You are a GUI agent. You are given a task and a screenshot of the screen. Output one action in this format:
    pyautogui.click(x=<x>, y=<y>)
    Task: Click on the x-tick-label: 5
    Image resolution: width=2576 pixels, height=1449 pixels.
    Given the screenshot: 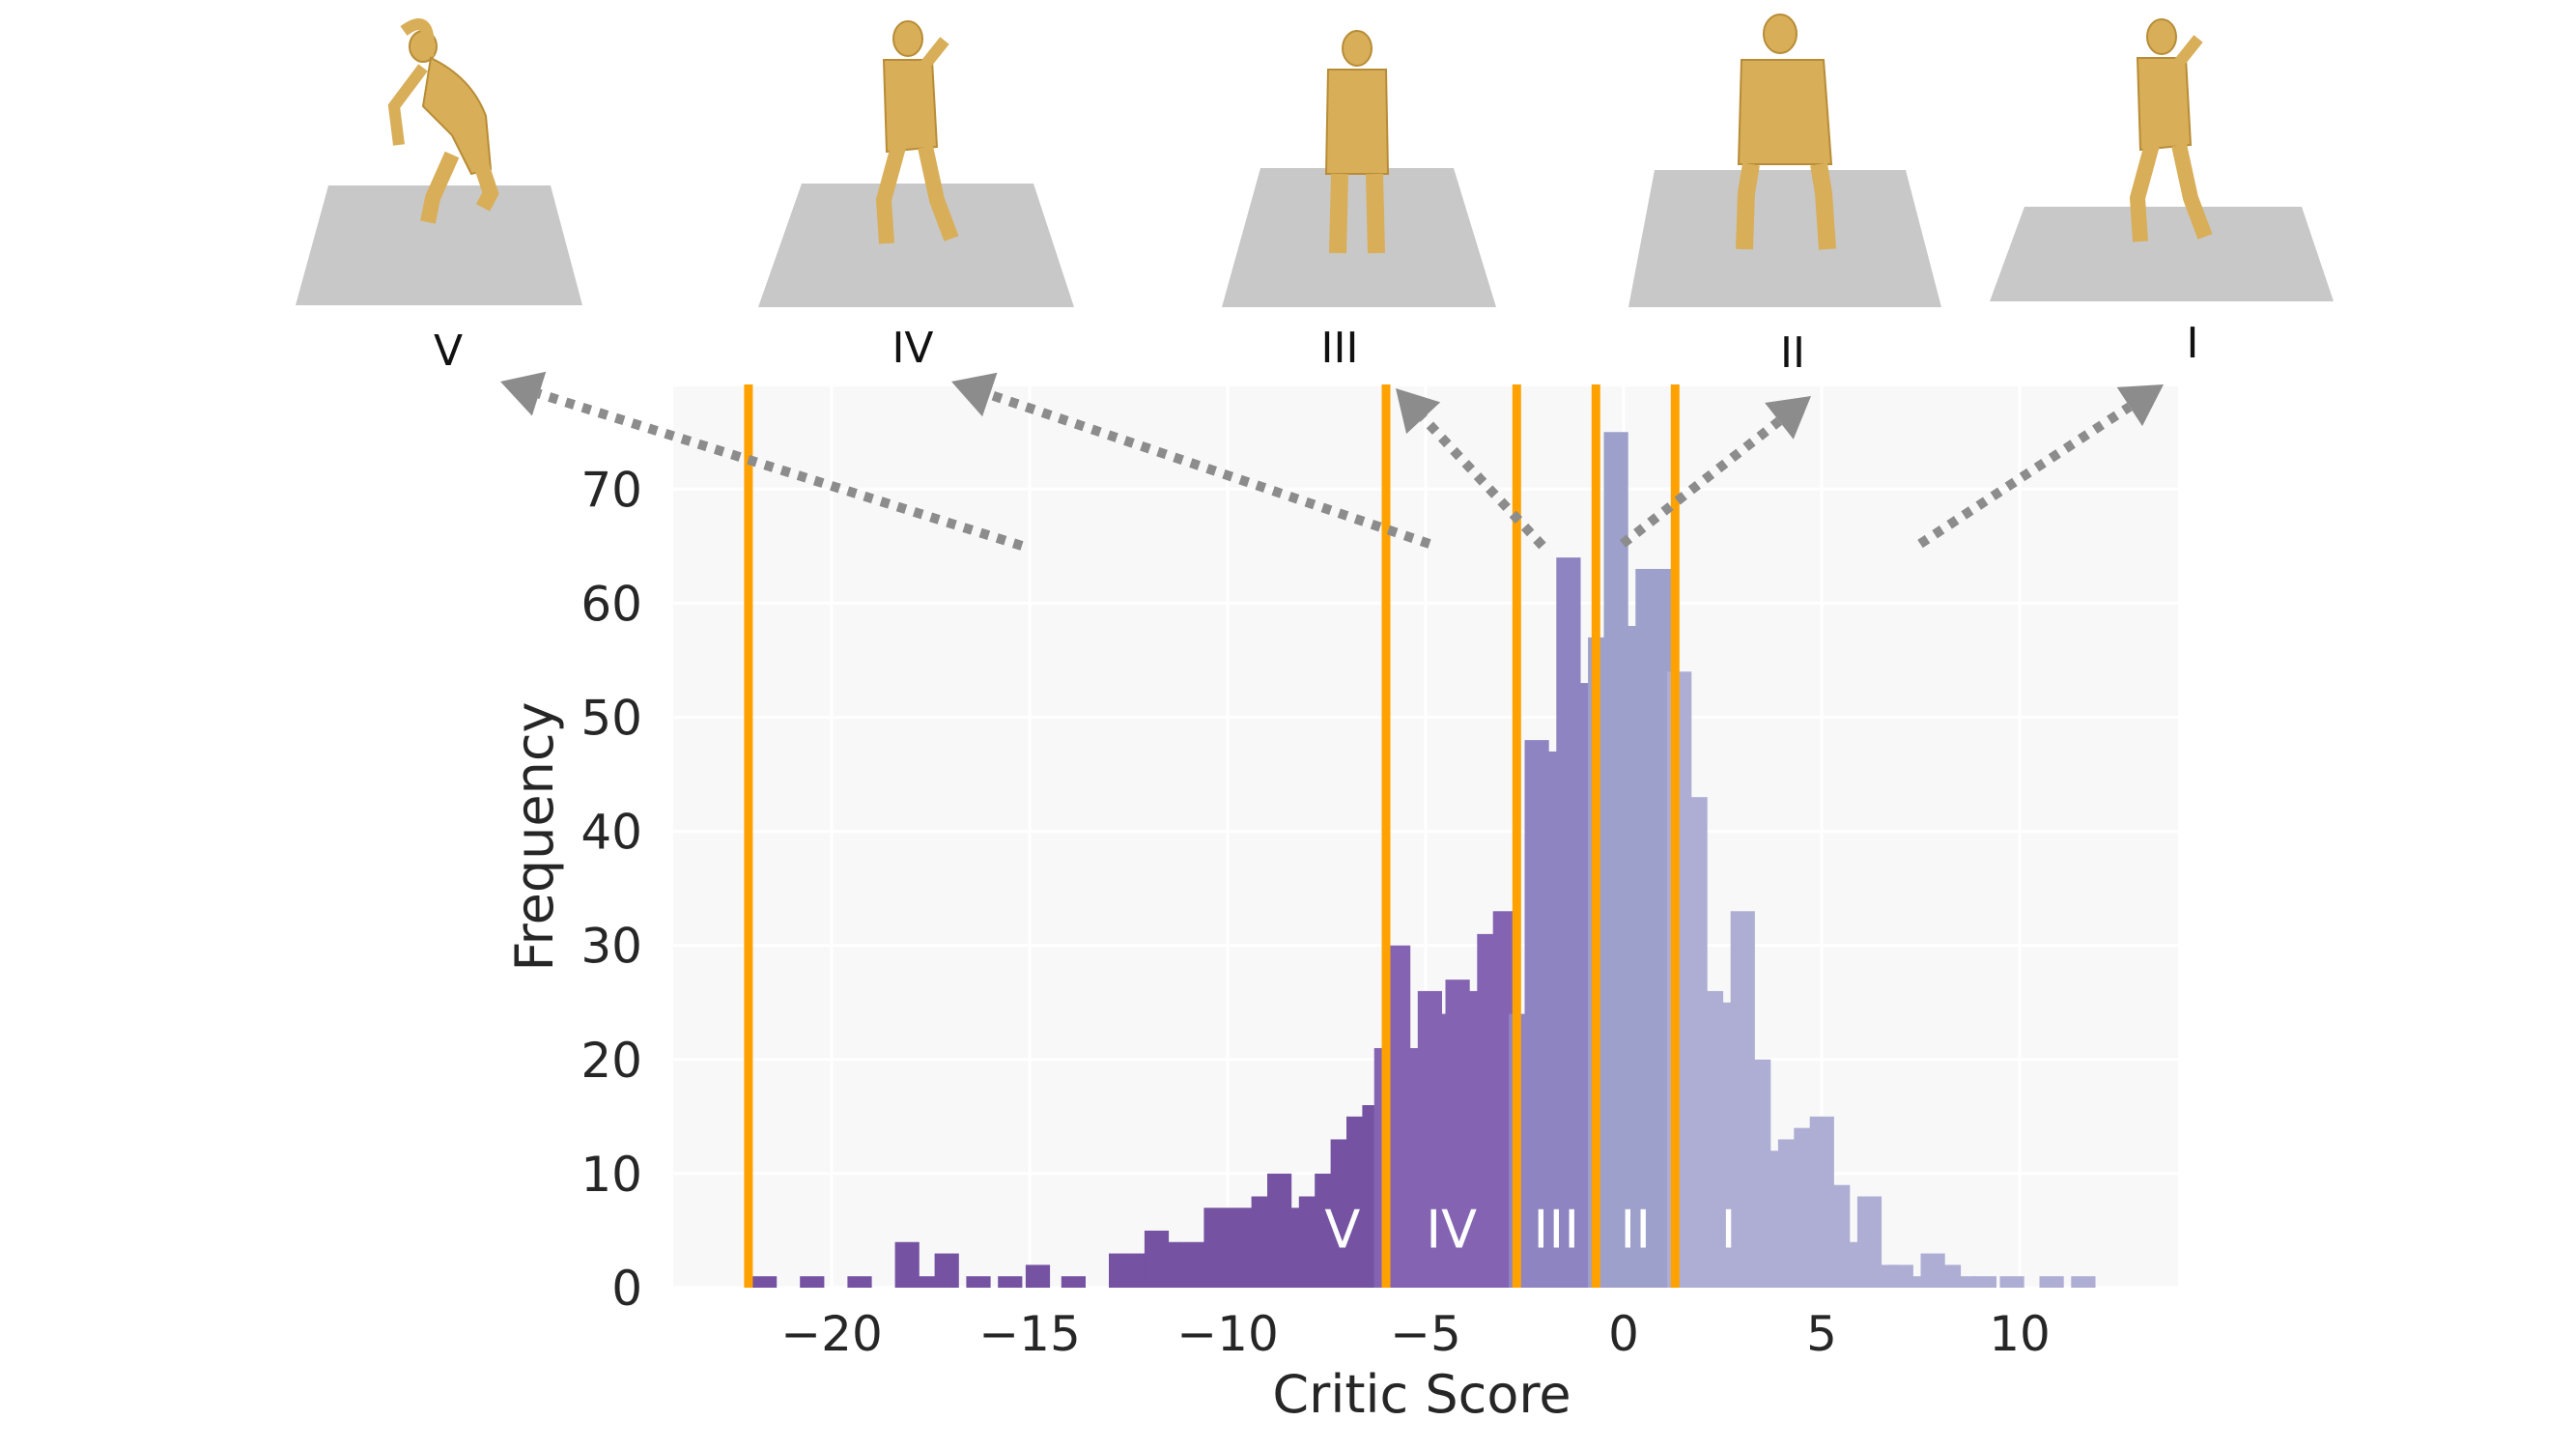 What is the action you would take?
    pyautogui.click(x=1821, y=1334)
    